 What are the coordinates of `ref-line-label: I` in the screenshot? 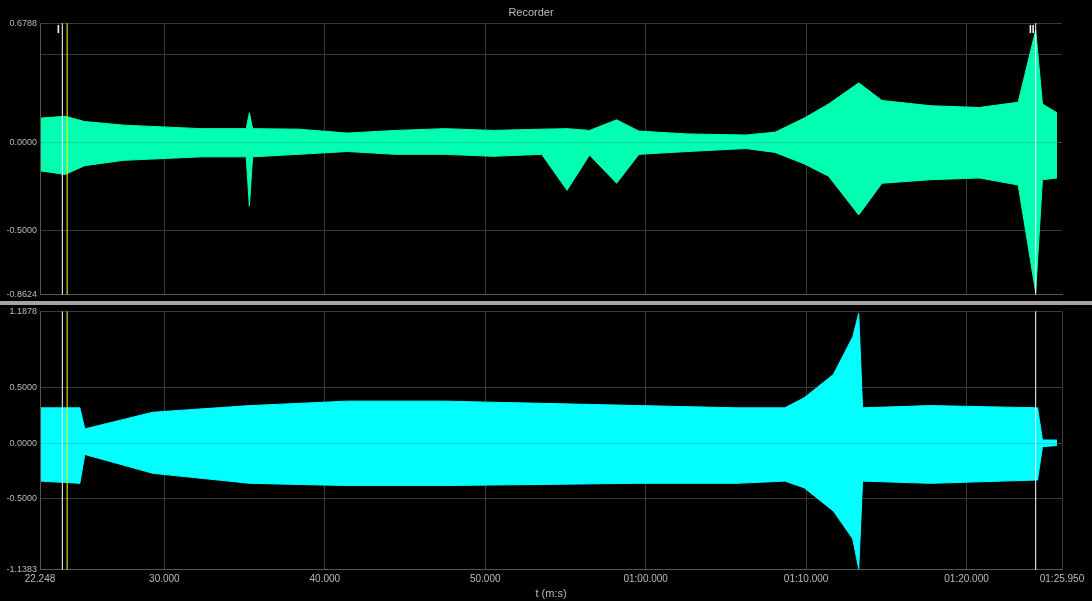 It's located at (58, 29).